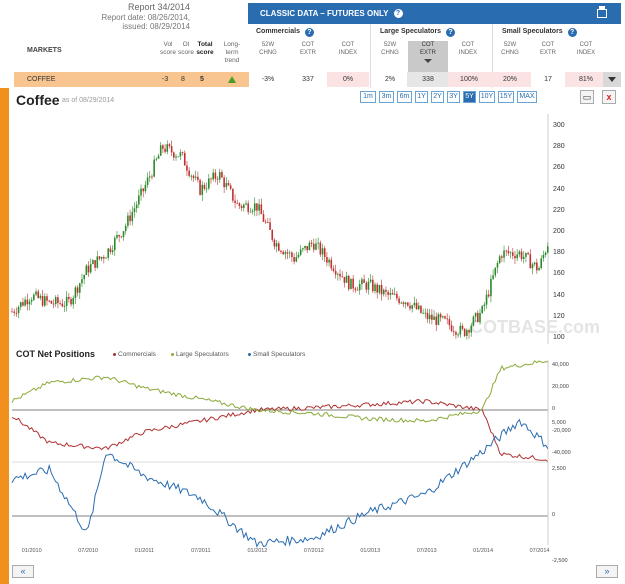  I want to click on col-header-large-index: COT INDEX, so click(468, 49).